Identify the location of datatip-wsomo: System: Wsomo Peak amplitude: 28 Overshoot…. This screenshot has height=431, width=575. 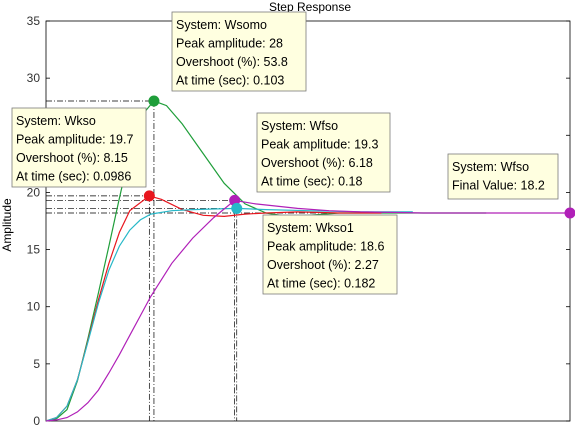
(239, 51).